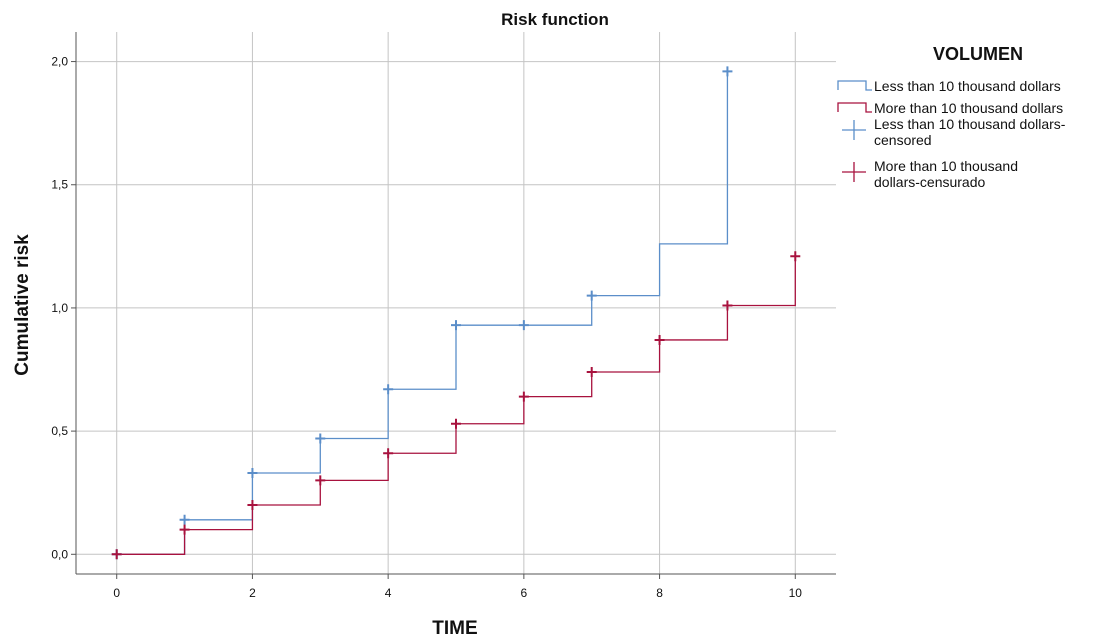  I want to click on x-axis-title: TIME, so click(454, 628).